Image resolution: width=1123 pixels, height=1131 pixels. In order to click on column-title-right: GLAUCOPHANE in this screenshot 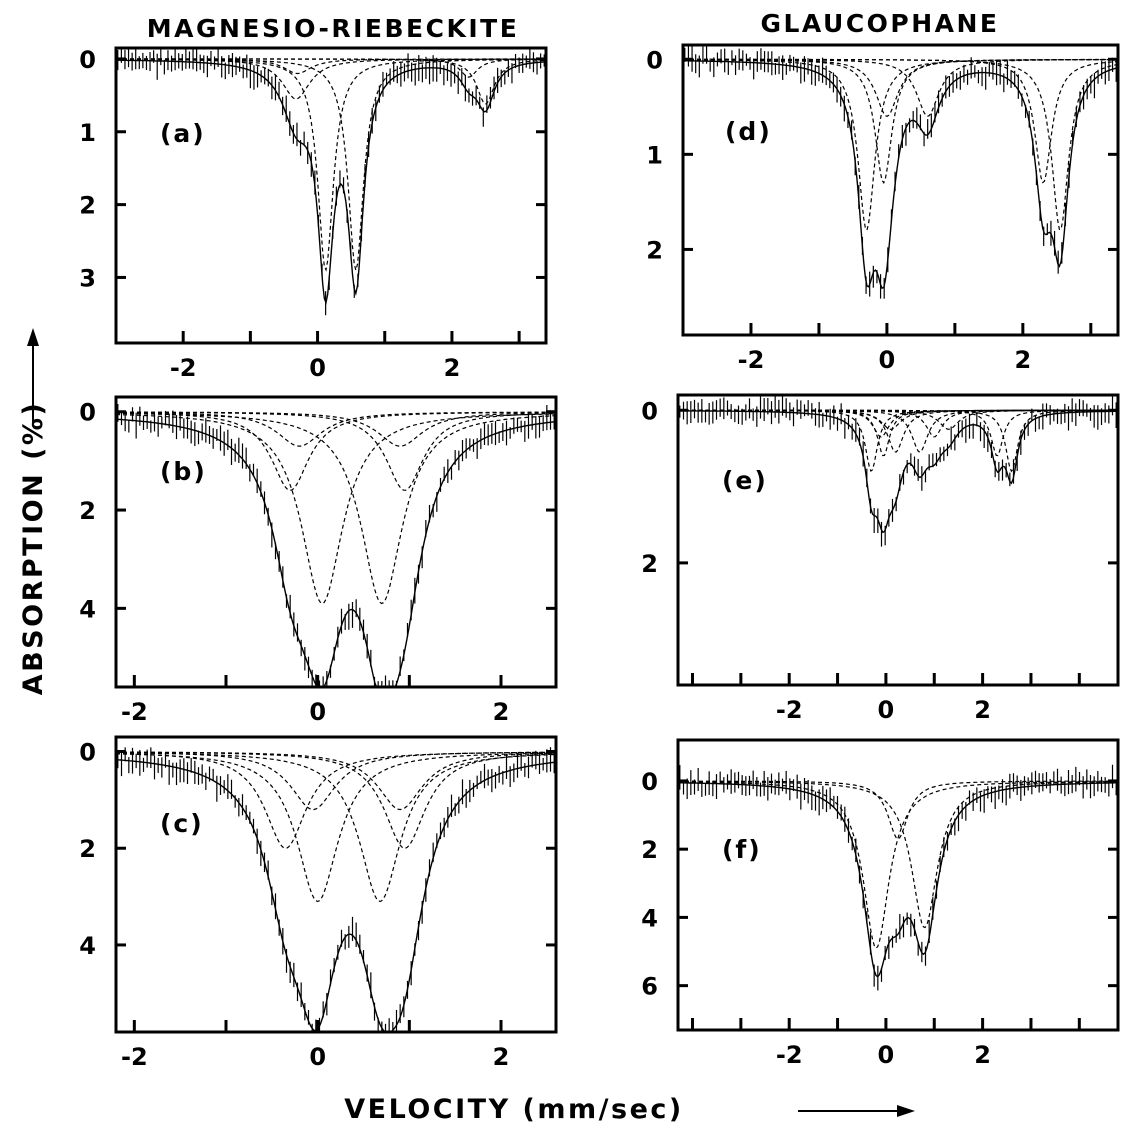, I will do `click(879, 23)`.